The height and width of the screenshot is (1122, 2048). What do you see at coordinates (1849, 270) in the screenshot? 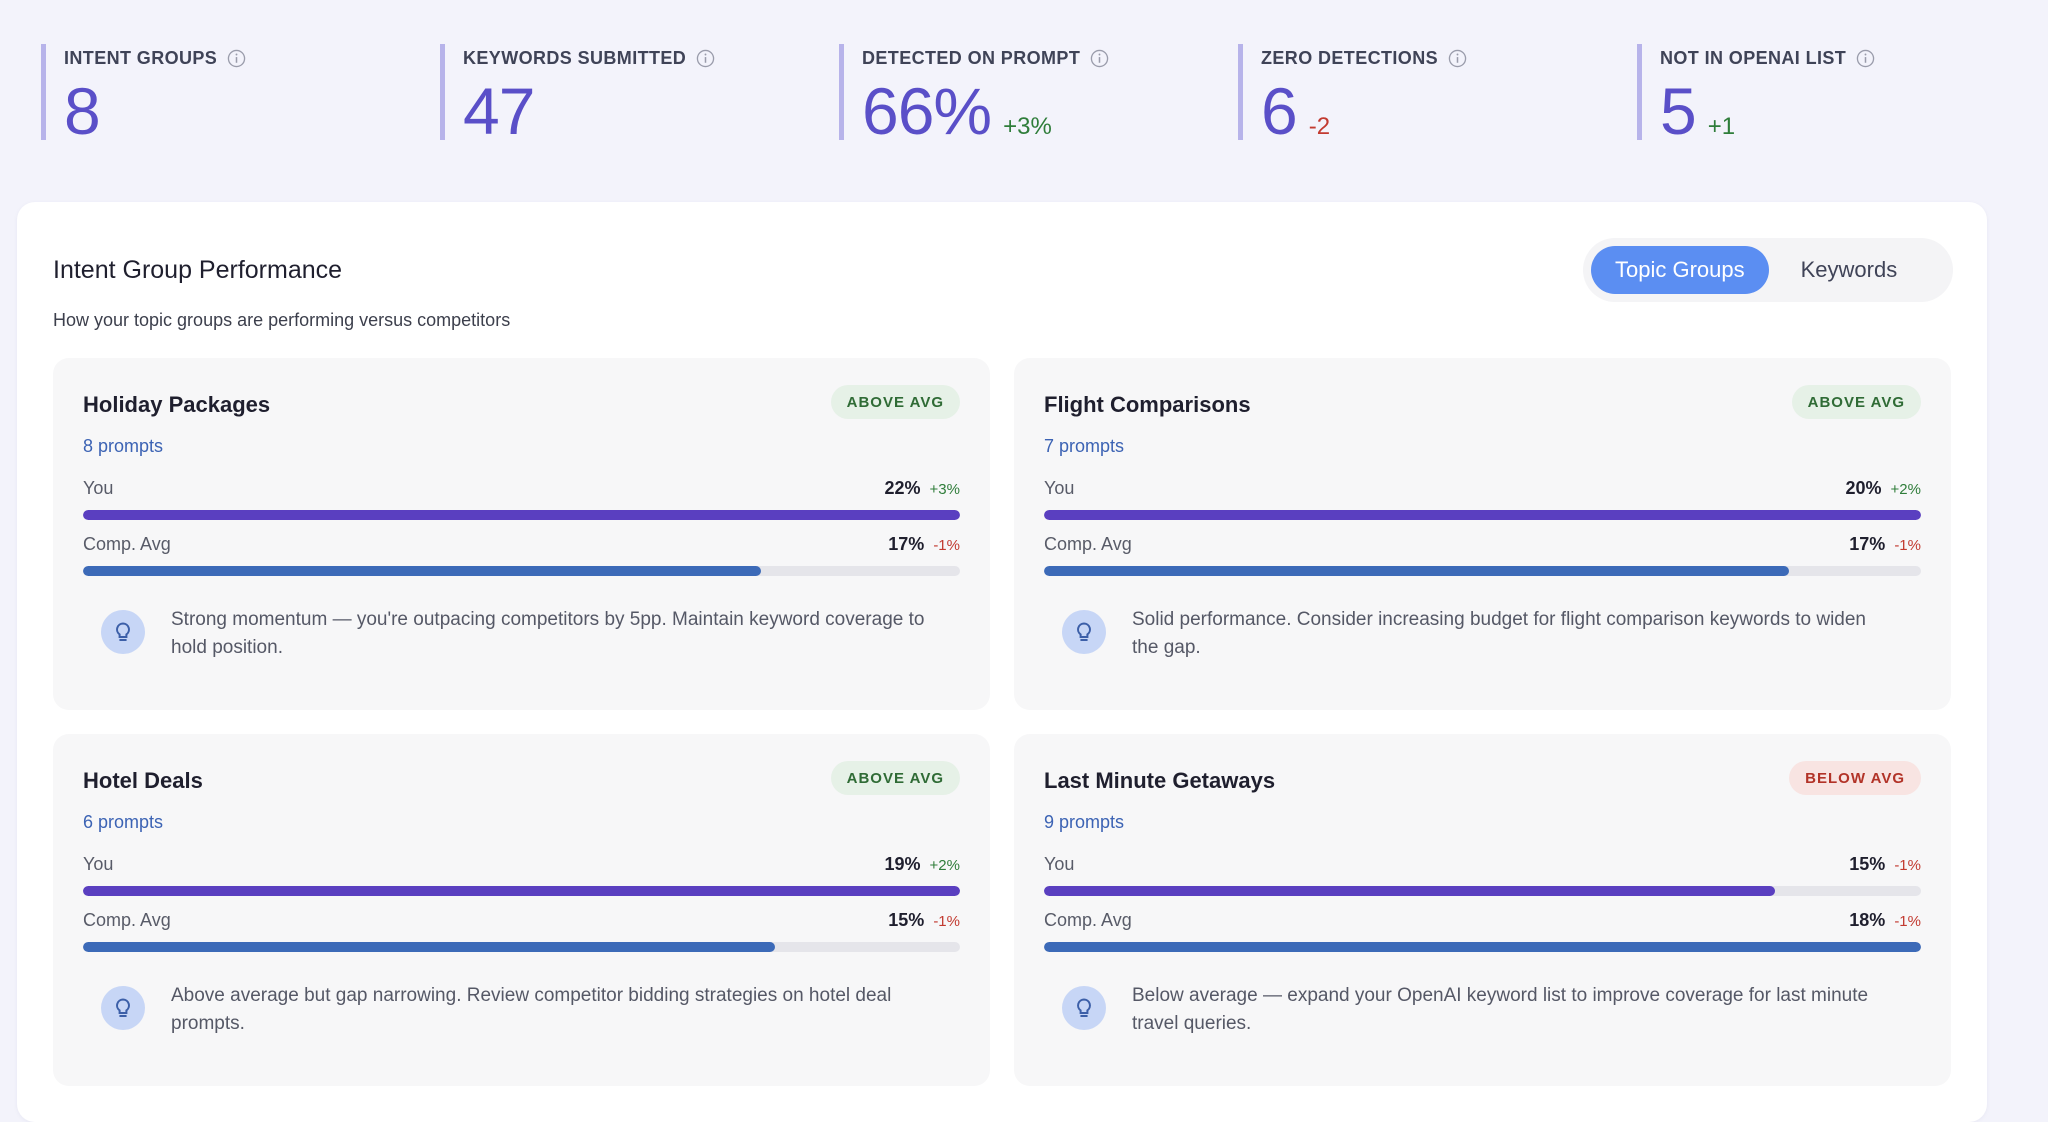
I see `keywords-toggle-button: Keywords` at bounding box center [1849, 270].